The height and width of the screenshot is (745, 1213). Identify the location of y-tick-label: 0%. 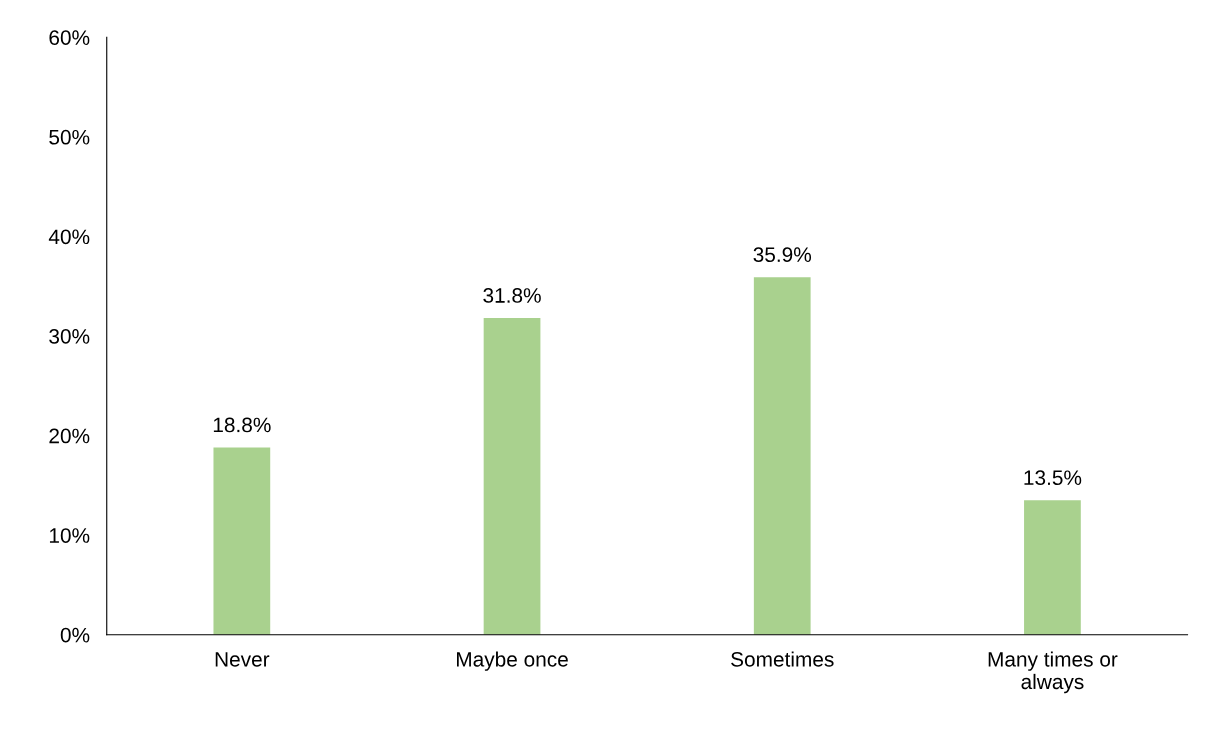
(75, 635).